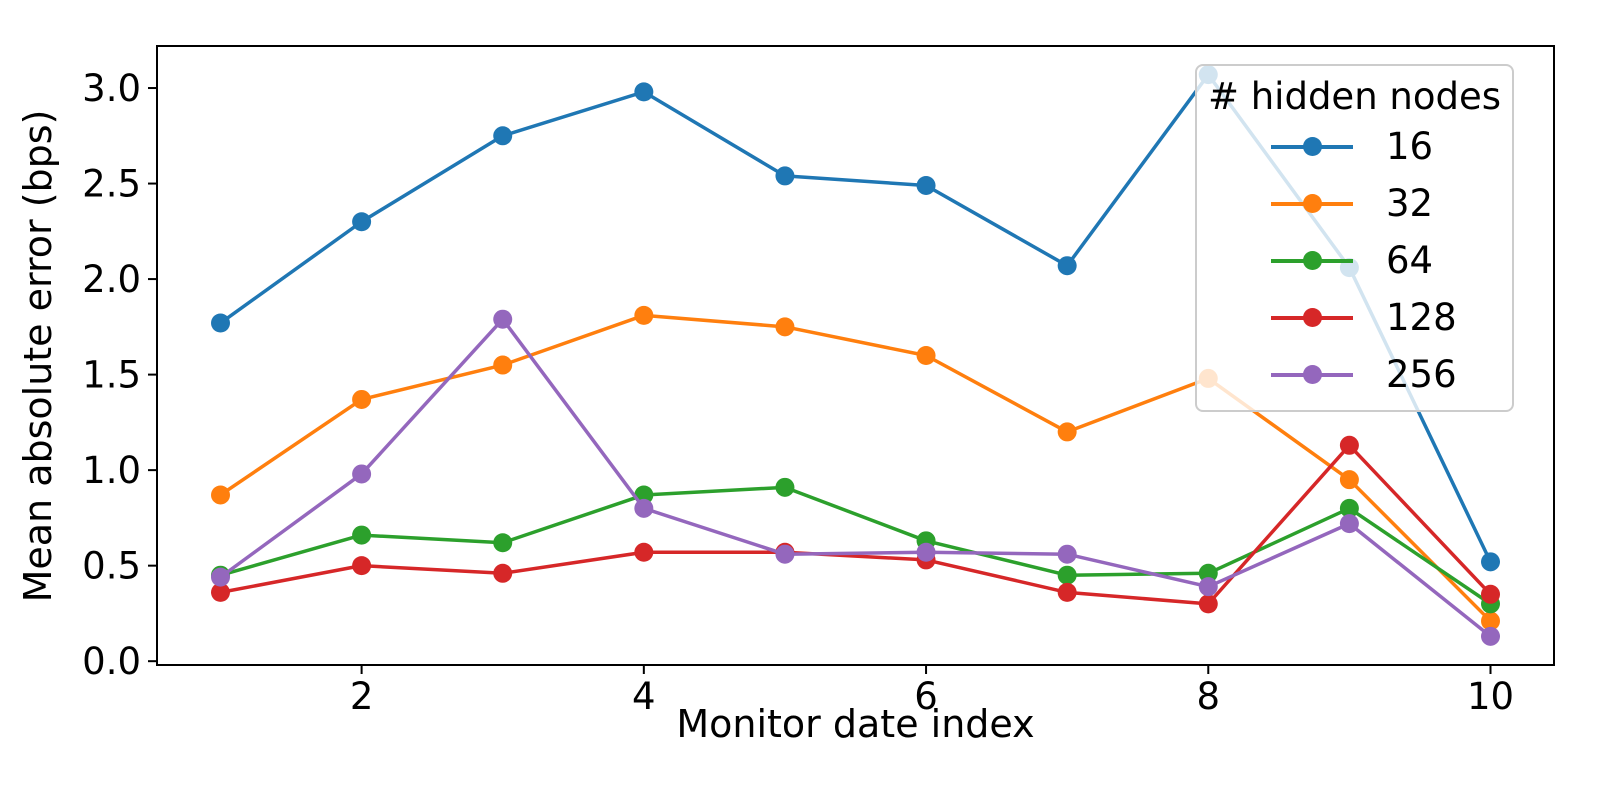 The image size is (1600, 800). I want to click on y-tick-label: 1.0, so click(111, 470).